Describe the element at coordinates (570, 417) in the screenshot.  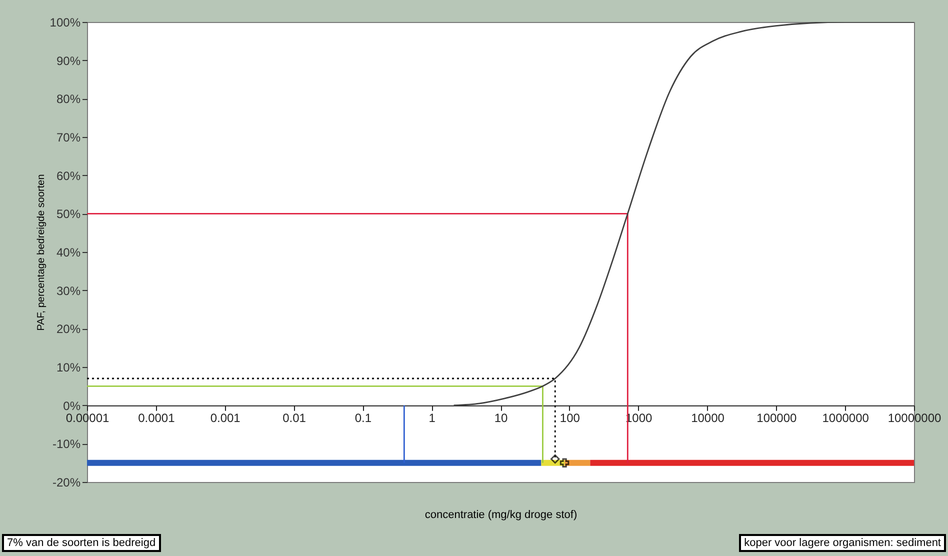
I see `x-tick-label: 100` at that location.